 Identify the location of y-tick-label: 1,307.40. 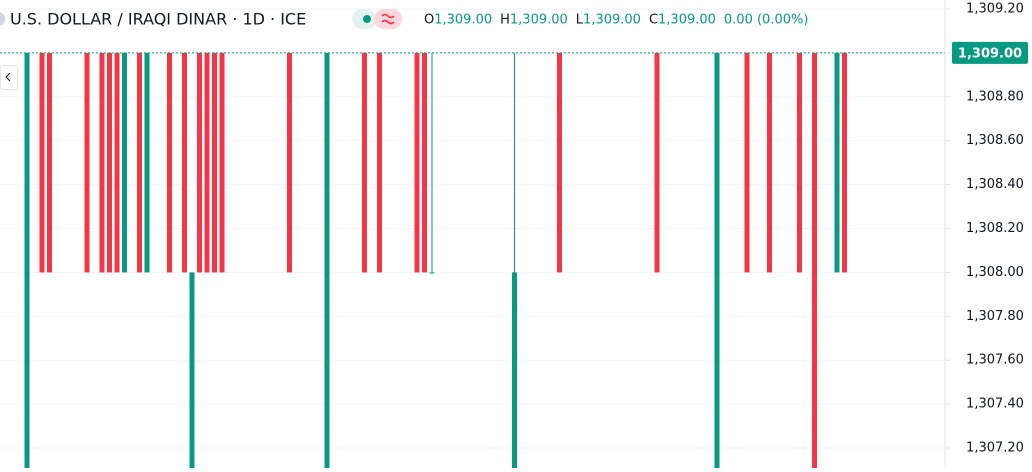
(995, 404).